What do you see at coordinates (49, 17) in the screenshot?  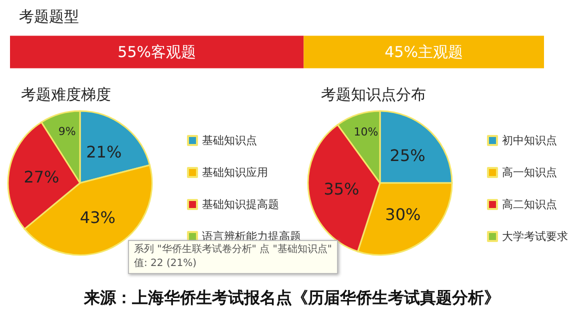 I see `chart-title: 考题题型` at bounding box center [49, 17].